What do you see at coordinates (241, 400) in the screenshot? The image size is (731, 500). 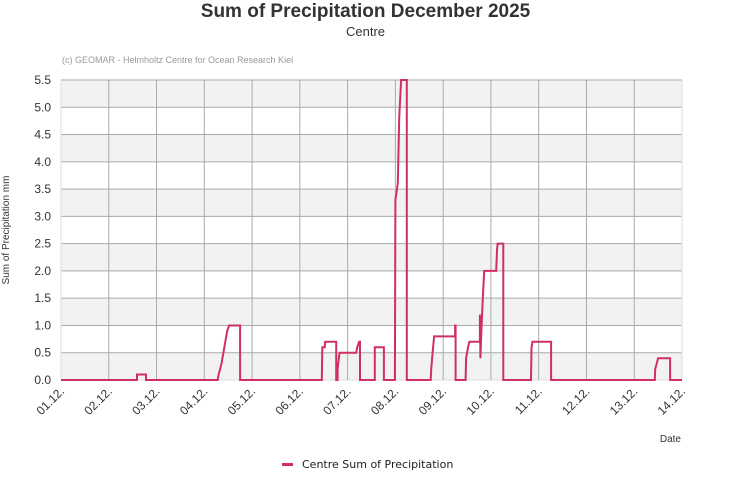 I see `x-tick-label: 05.12.` at bounding box center [241, 400].